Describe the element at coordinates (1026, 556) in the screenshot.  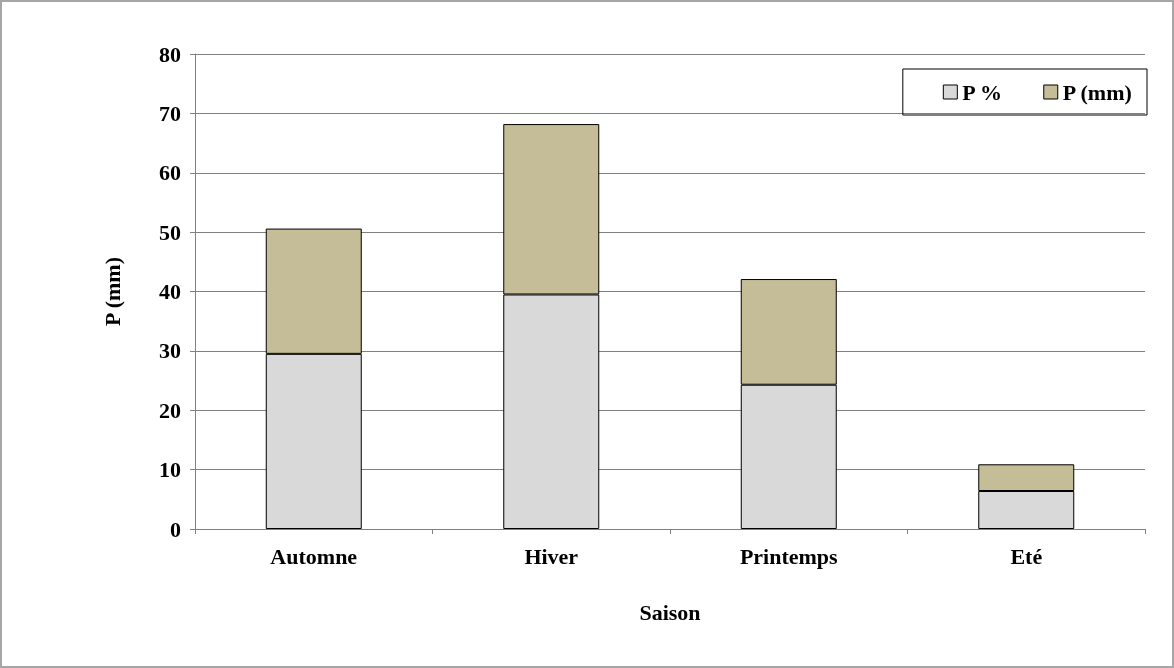
I see `x-tick-label: Eté` at that location.